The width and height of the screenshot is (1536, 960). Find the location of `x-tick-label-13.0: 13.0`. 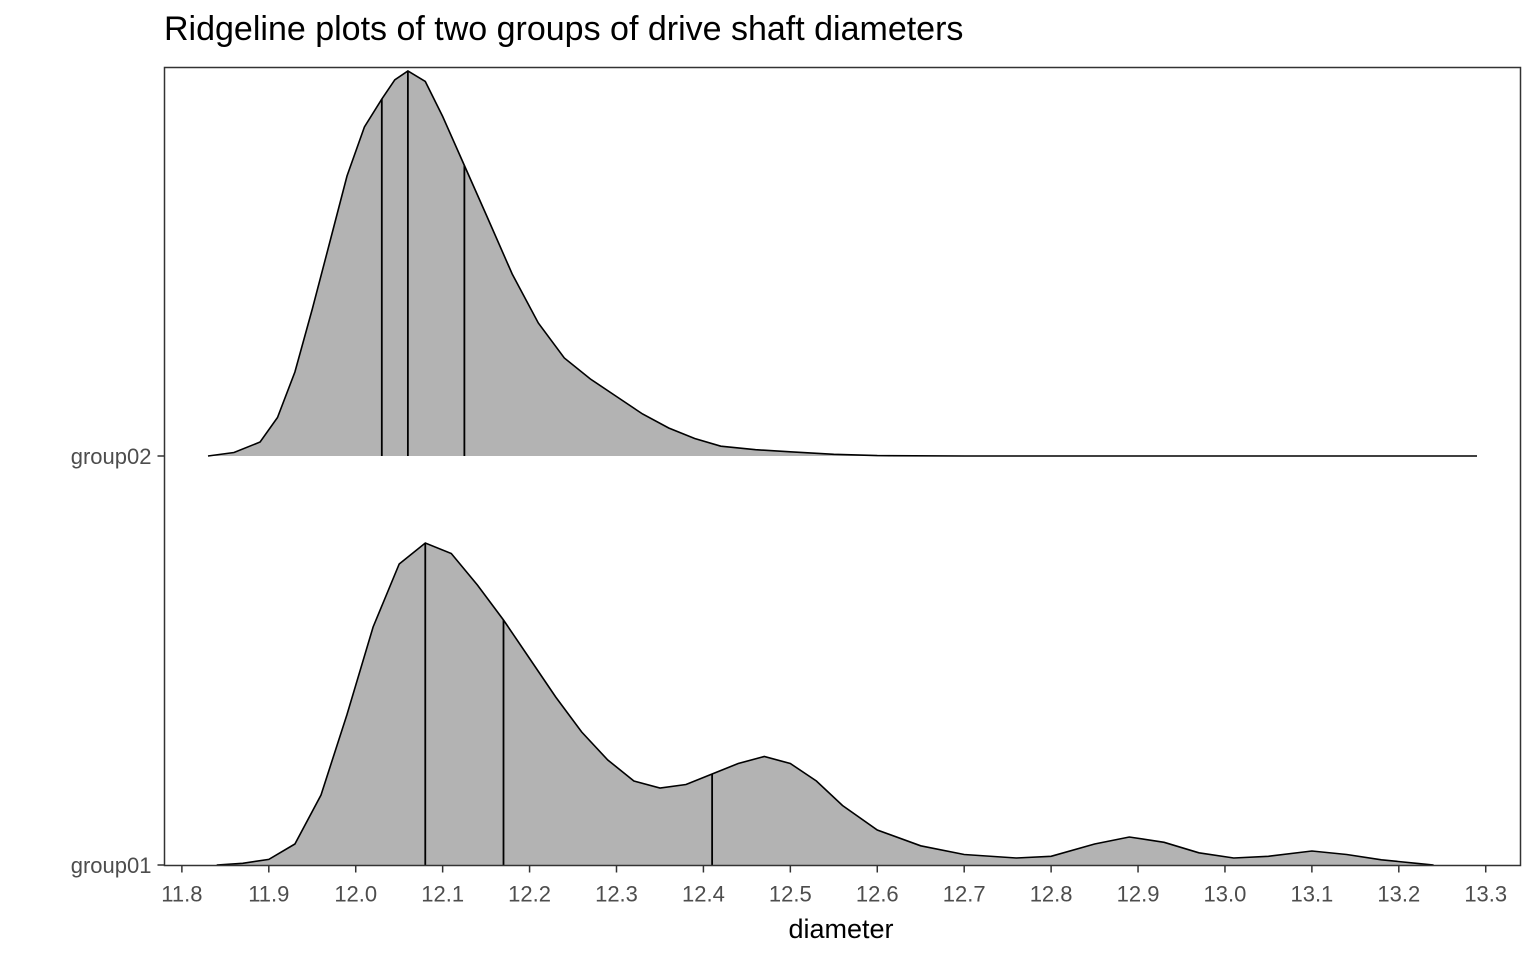

x-tick-label-13.0: 13.0 is located at coordinates (1225, 894).